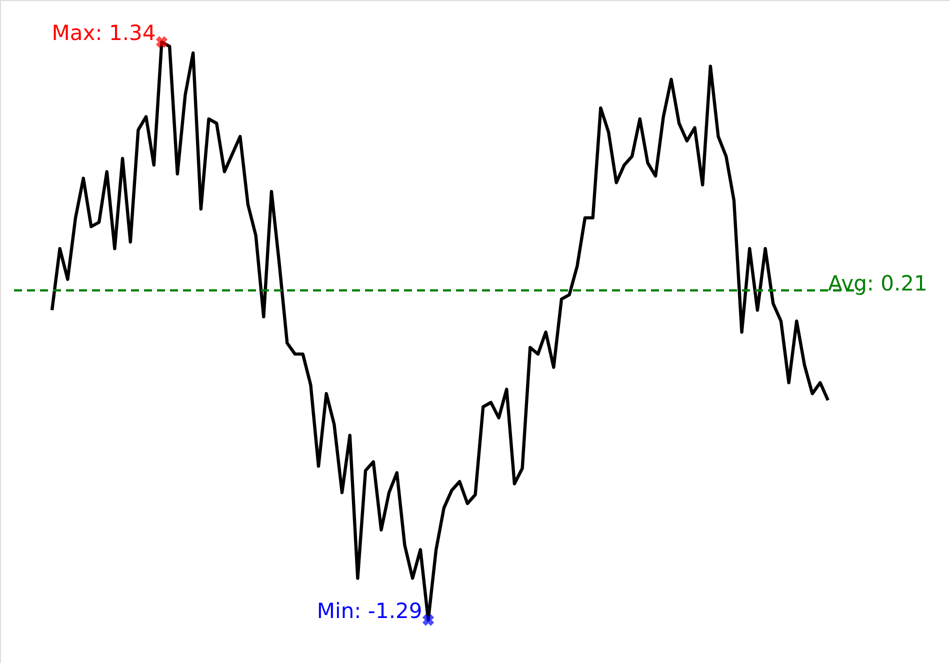 The height and width of the screenshot is (663, 950). What do you see at coordinates (104, 33) in the screenshot?
I see `data-label: Max: 1.34` at bounding box center [104, 33].